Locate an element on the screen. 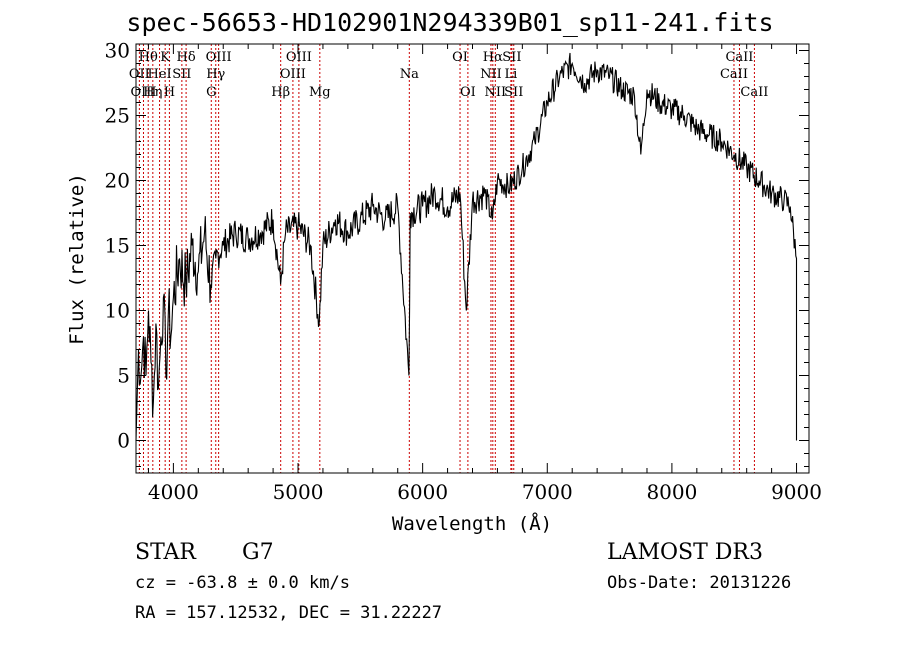 The height and width of the screenshot is (649, 900). spectral-line-label: Hβ is located at coordinates (280, 92).